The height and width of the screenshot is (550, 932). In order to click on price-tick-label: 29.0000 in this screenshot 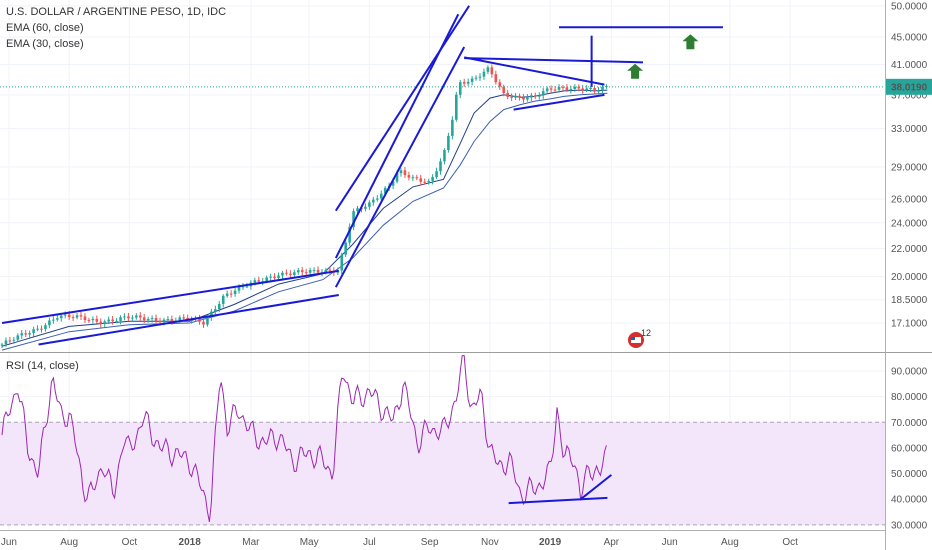, I will do `click(909, 167)`.